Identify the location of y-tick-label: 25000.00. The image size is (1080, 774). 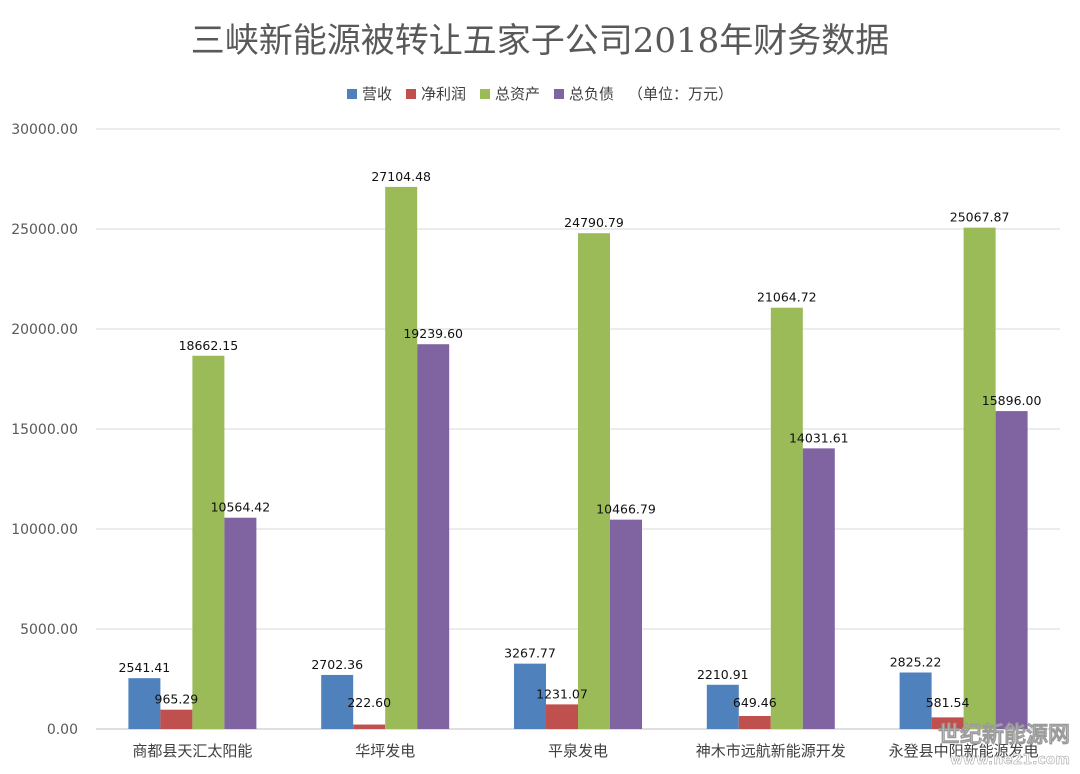
(44, 230).